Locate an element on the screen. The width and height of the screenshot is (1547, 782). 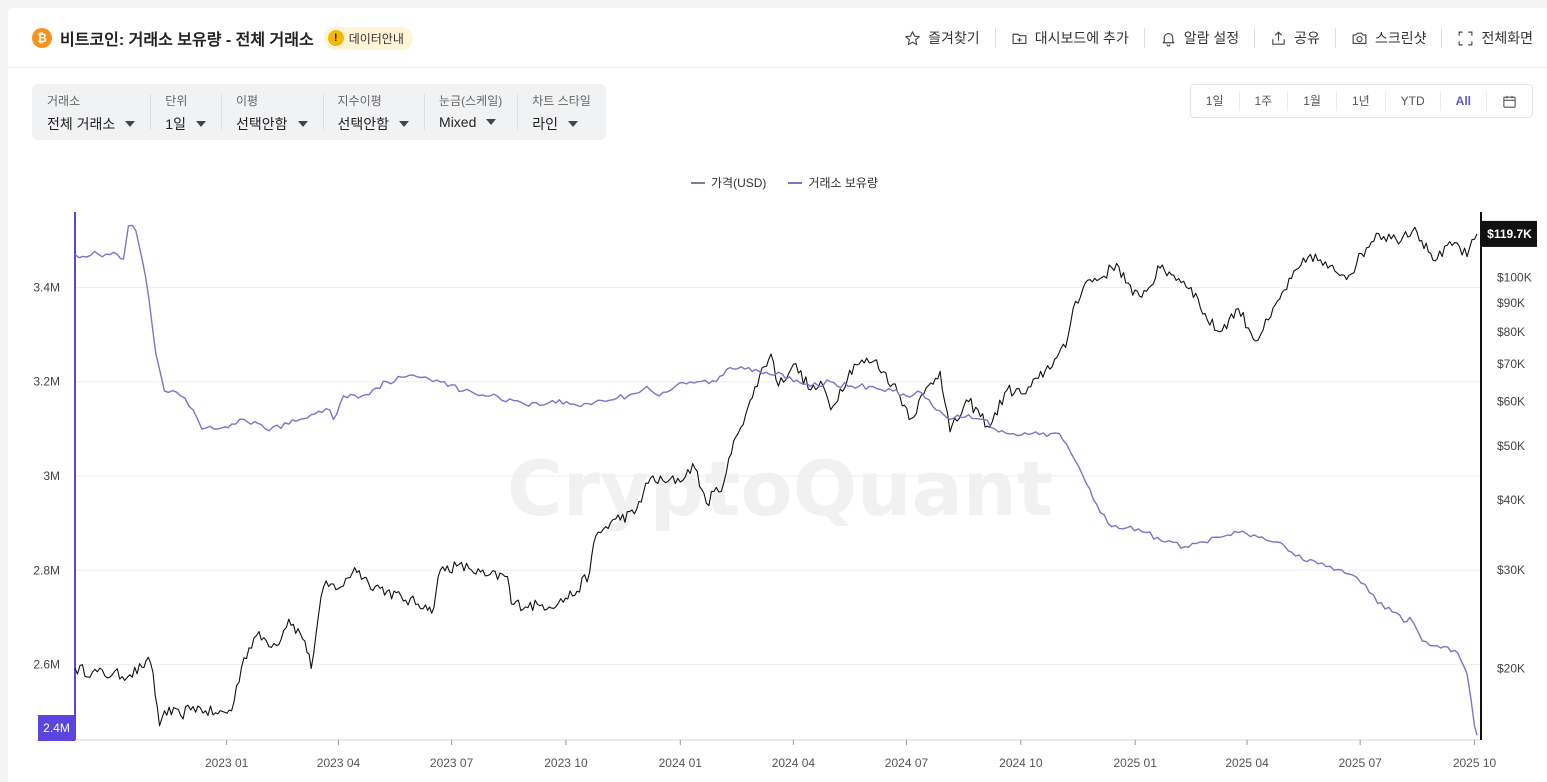
right-tick-label: $20K is located at coordinates (1511, 669).